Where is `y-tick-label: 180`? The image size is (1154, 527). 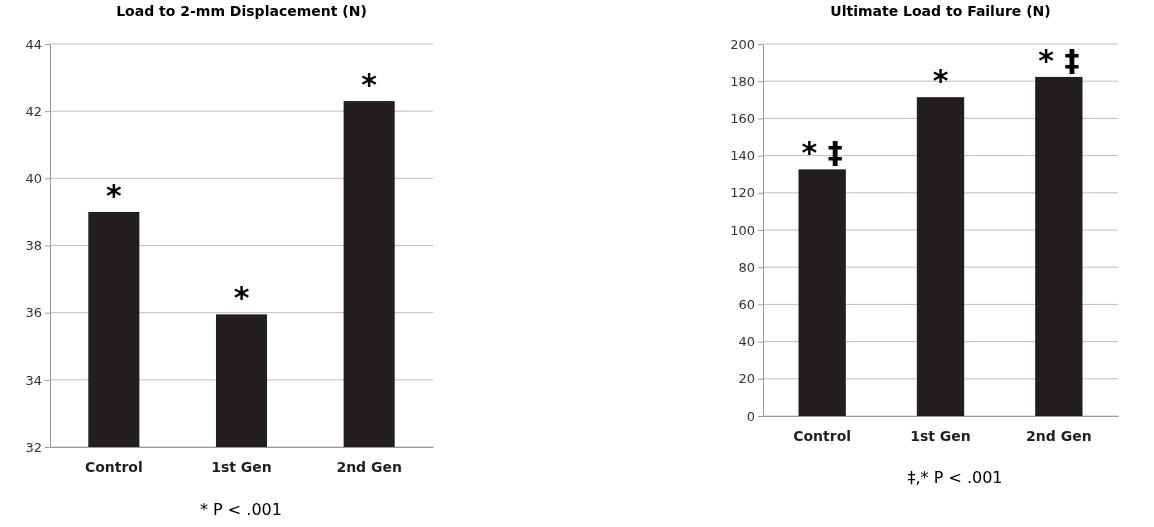 y-tick-label: 180 is located at coordinates (742, 81).